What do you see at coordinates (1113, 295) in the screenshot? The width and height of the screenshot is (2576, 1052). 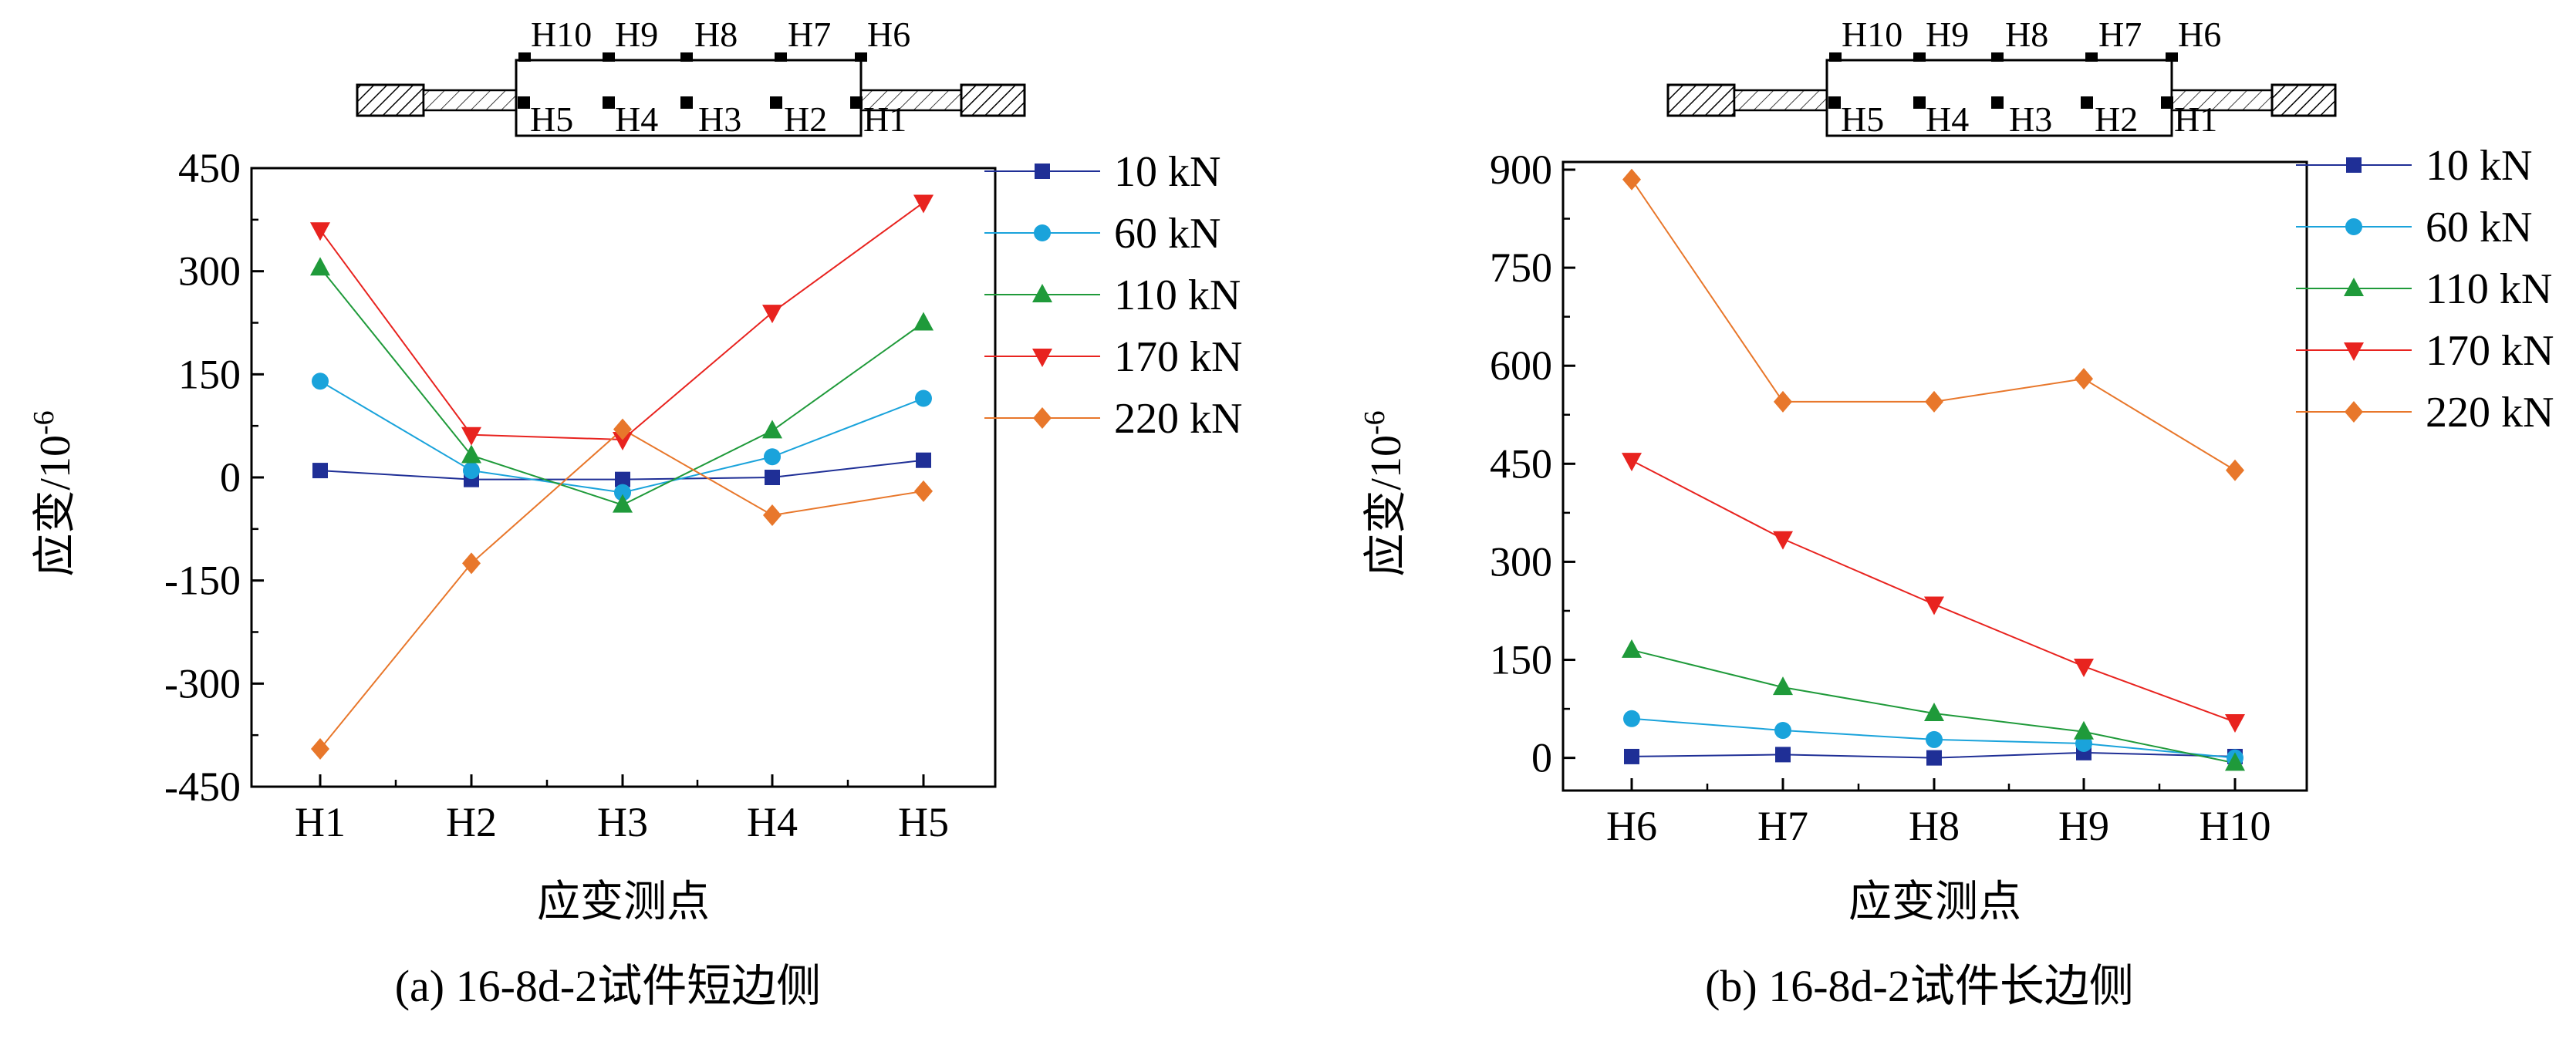 I see `legend-a: 10 kN 60 kN 110 kN 170 kN 220 kN` at bounding box center [1113, 295].